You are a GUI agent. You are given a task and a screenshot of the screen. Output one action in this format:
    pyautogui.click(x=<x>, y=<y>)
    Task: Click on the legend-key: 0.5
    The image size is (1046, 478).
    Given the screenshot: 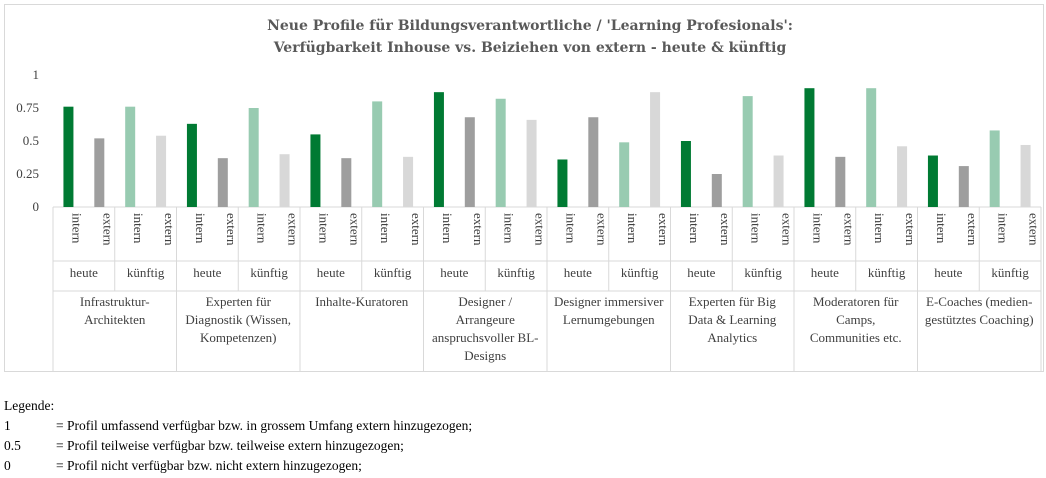 What is the action you would take?
    pyautogui.click(x=12, y=445)
    